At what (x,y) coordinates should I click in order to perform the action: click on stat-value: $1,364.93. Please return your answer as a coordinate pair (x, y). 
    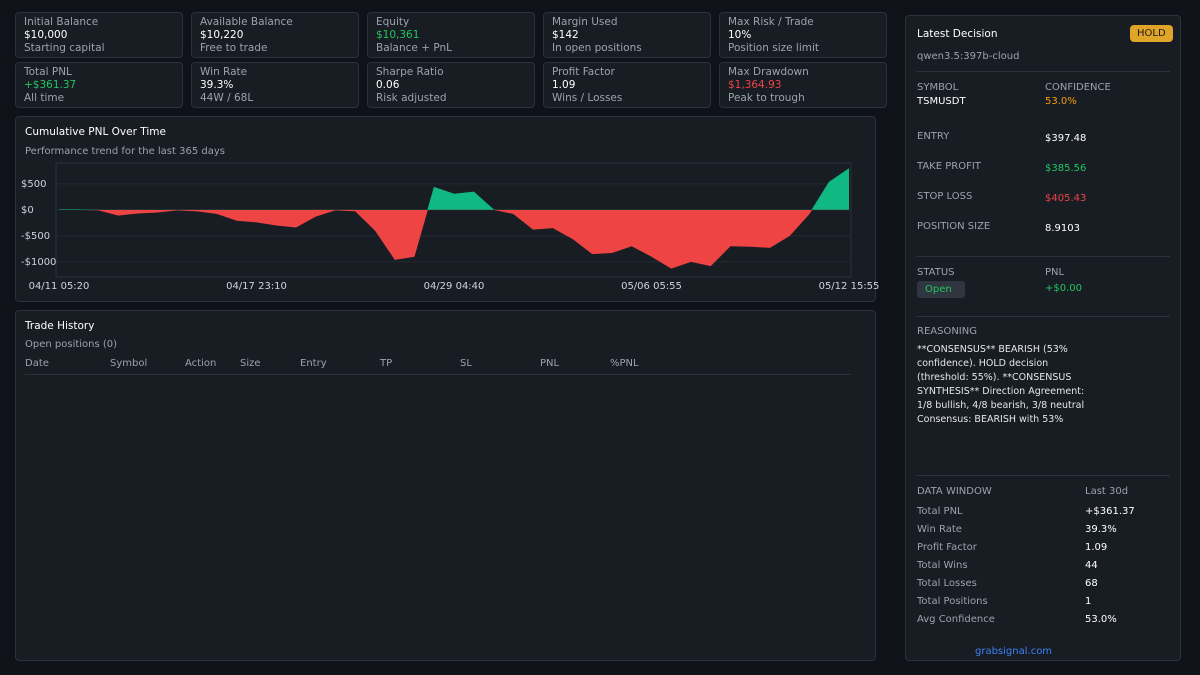
    Looking at the image, I should click on (755, 85).